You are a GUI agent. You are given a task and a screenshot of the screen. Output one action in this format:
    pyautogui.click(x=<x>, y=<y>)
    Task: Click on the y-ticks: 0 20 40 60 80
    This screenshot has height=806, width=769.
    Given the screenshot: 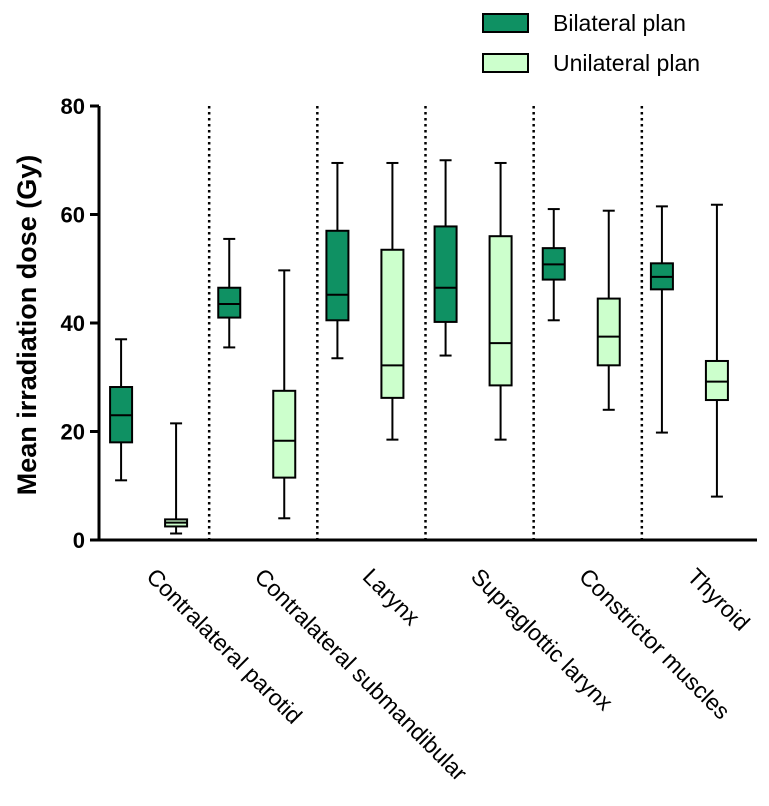 What is the action you would take?
    pyautogui.click(x=80, y=323)
    